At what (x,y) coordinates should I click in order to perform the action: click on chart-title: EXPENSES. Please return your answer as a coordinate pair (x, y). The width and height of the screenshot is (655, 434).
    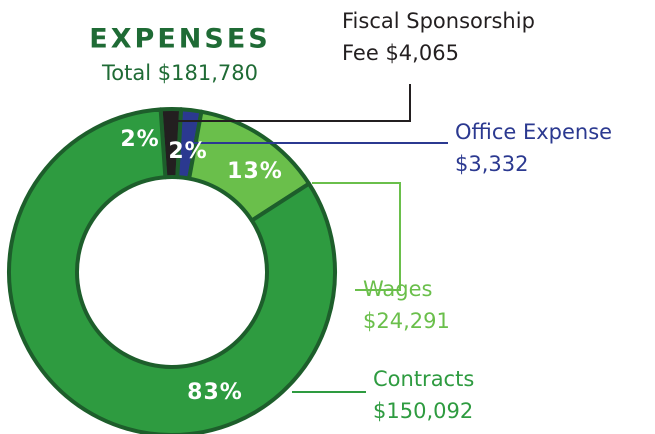
    Looking at the image, I should click on (179, 39).